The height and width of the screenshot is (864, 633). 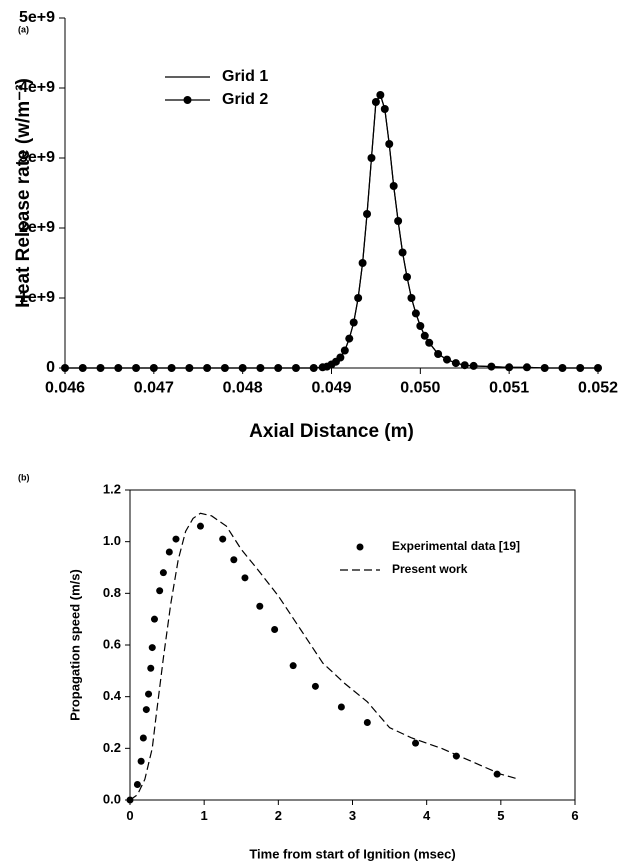 What do you see at coordinates (37, 227) in the screenshot?
I see `y-tick-label: 2e+9` at bounding box center [37, 227].